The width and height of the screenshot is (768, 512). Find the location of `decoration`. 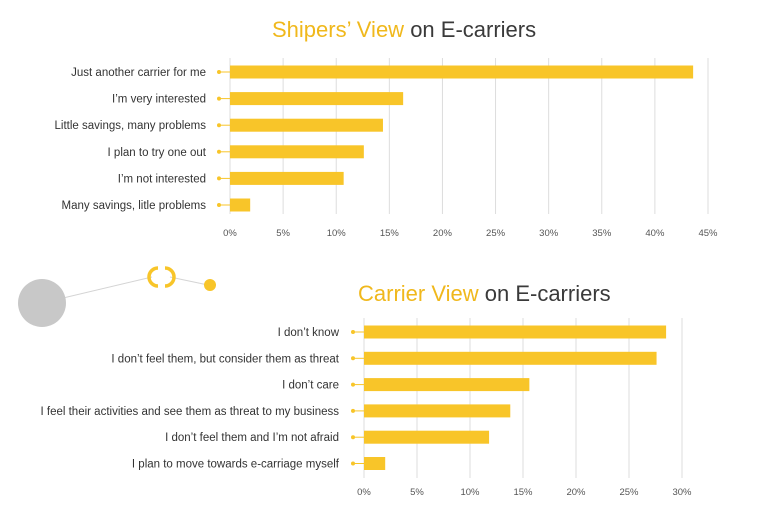

decoration is located at coordinates (117, 296).